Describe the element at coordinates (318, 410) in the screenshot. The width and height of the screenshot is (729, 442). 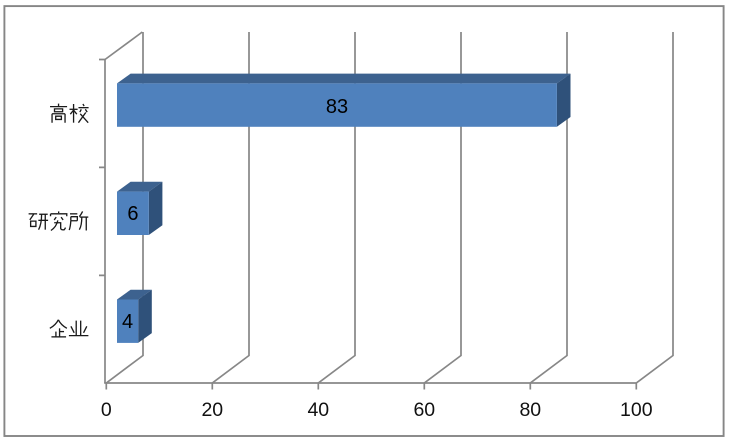
I see `svg-text: 40` at that location.